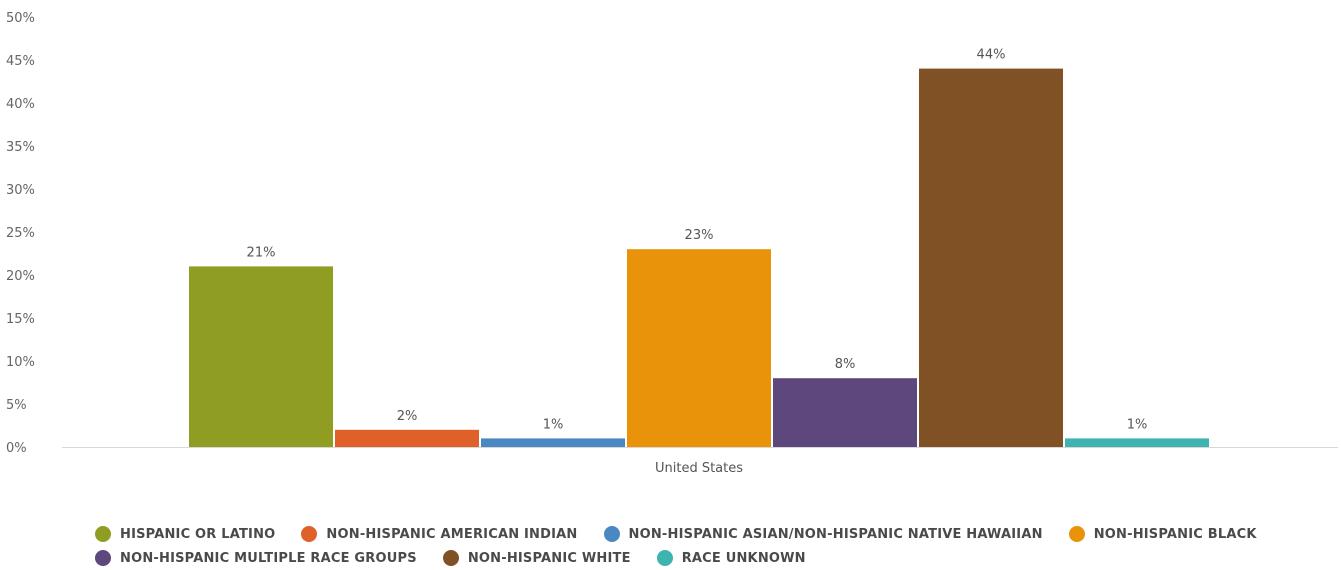 This screenshot has height=570, width=1341. I want to click on legend-label: HISPANIC OR LATINO, so click(198, 534).